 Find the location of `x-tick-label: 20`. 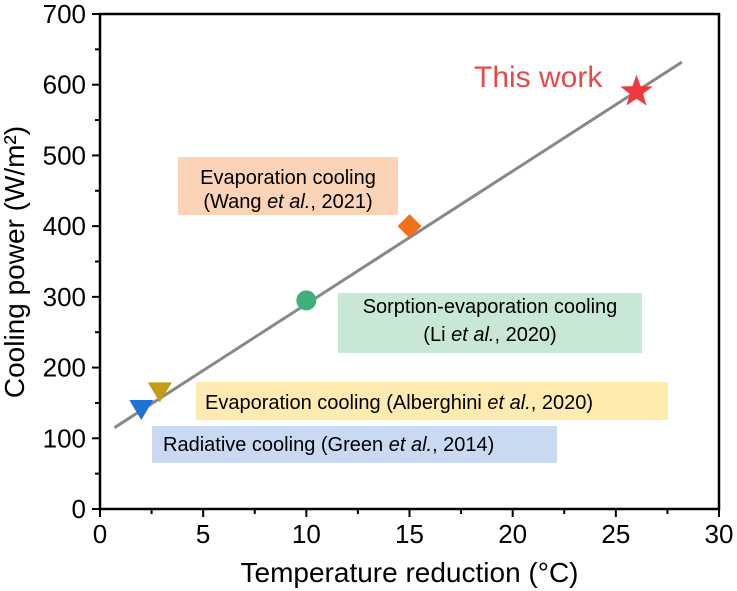

x-tick-label: 20 is located at coordinates (512, 534).